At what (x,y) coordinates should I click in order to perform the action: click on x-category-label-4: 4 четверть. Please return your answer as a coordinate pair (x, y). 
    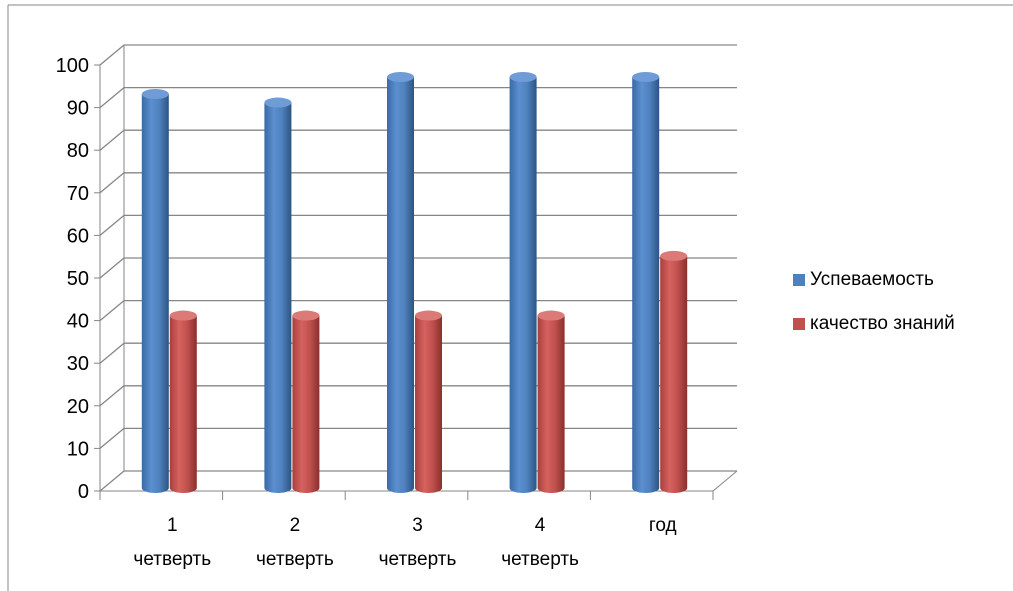
    Looking at the image, I should click on (540, 542).